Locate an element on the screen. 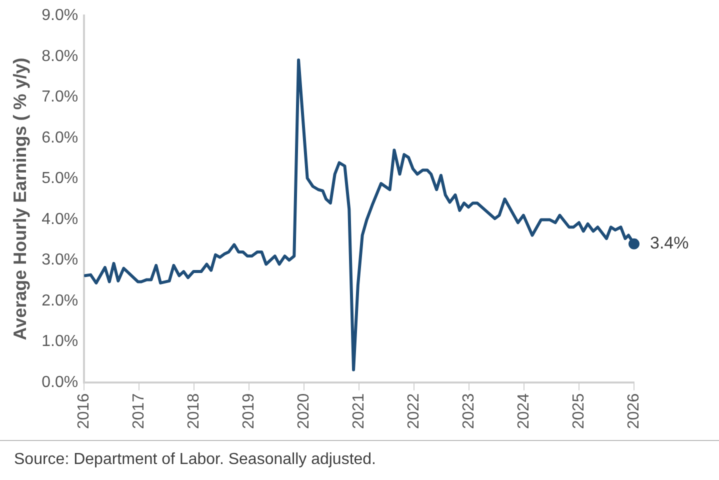  x-tick-label: 2020 is located at coordinates (303, 411).